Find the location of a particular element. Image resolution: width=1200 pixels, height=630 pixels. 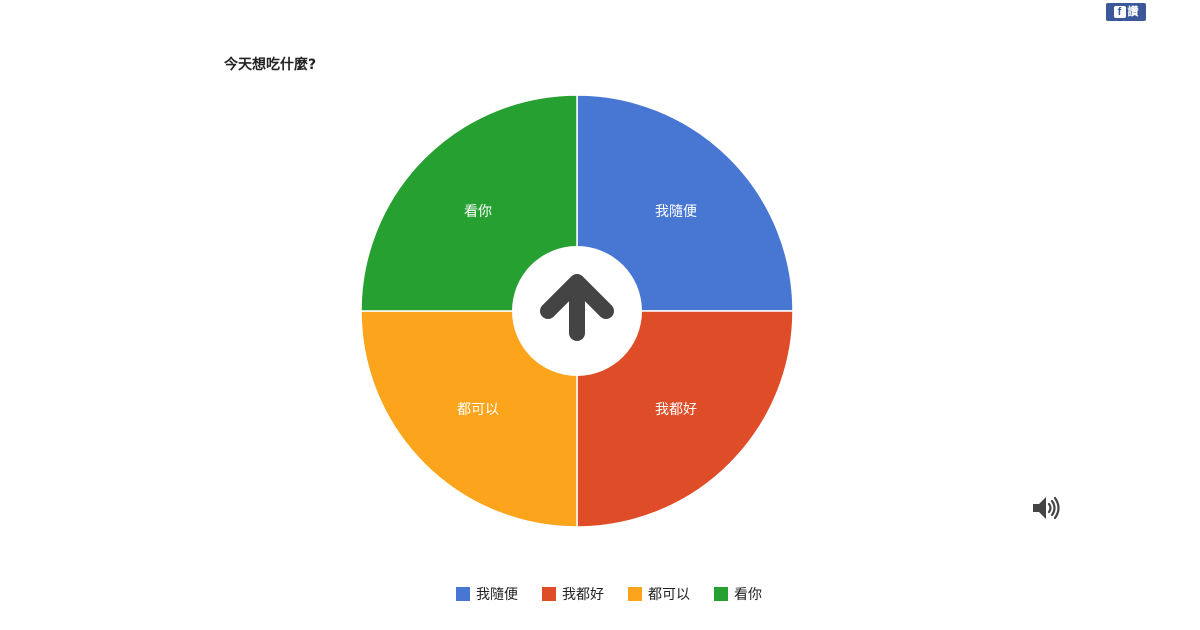

facebook-like-button: f 讚 is located at coordinates (1126, 12).